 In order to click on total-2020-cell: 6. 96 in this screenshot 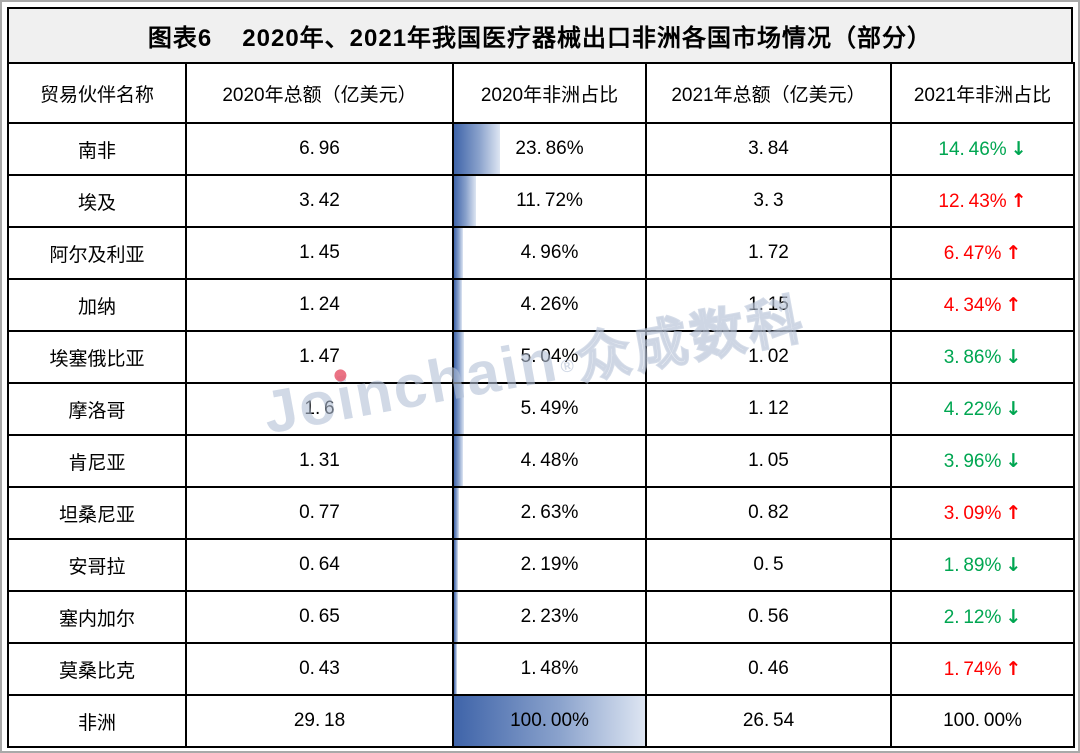, I will do `click(319, 149)`.